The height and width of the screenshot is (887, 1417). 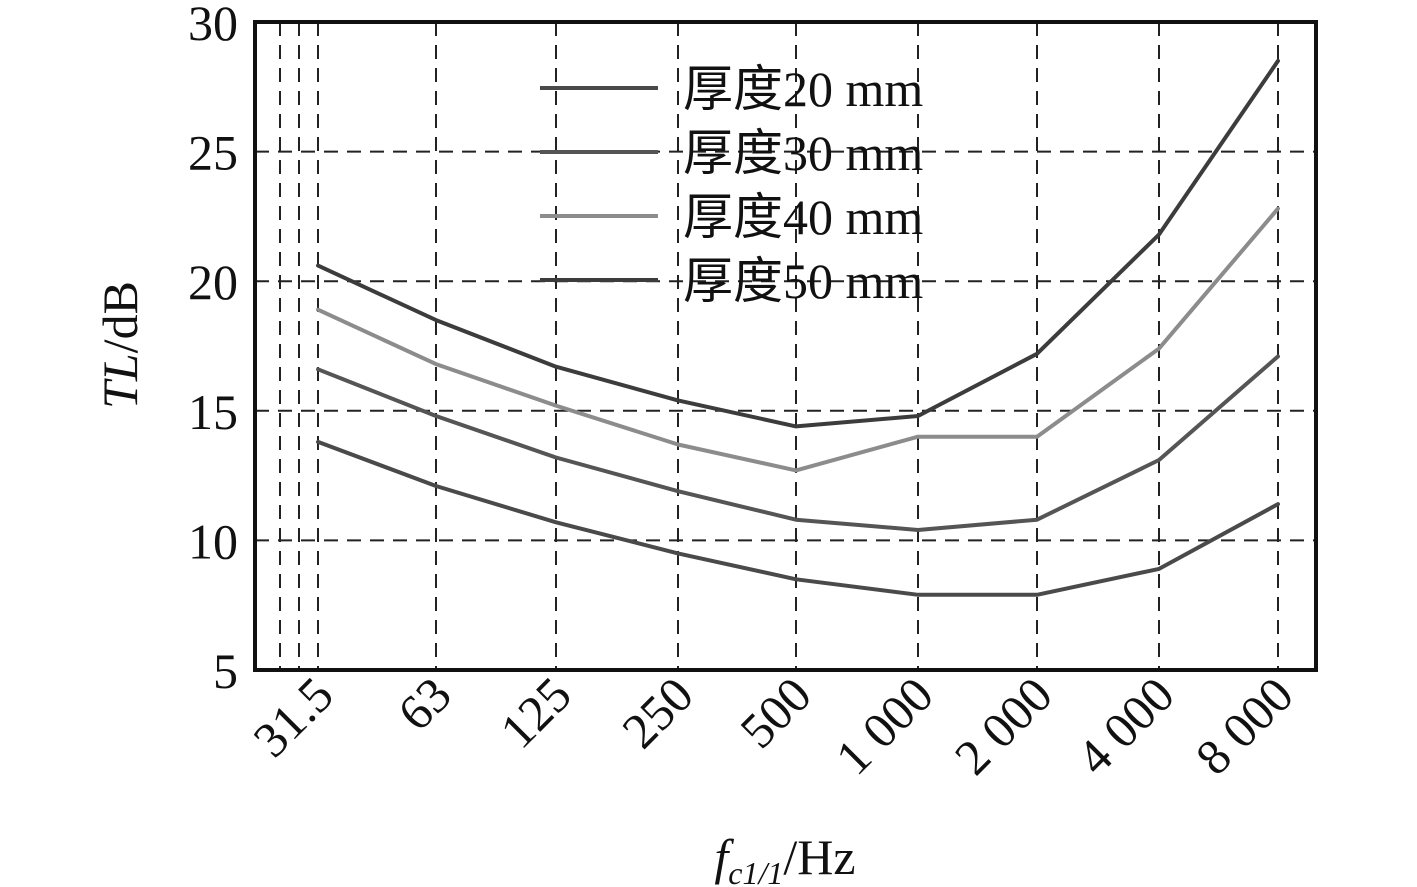 I want to click on x-tick-label: 2 000, so click(x=1003, y=725).